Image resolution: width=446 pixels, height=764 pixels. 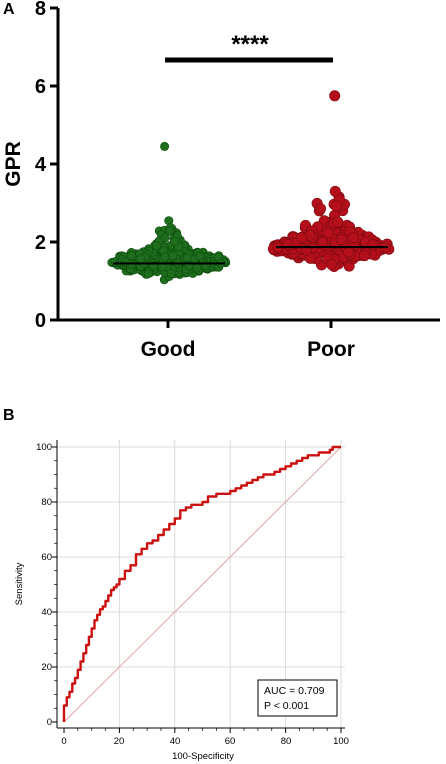 What do you see at coordinates (286, 741) in the screenshot?
I see `x-tick-label-b: 80` at bounding box center [286, 741].